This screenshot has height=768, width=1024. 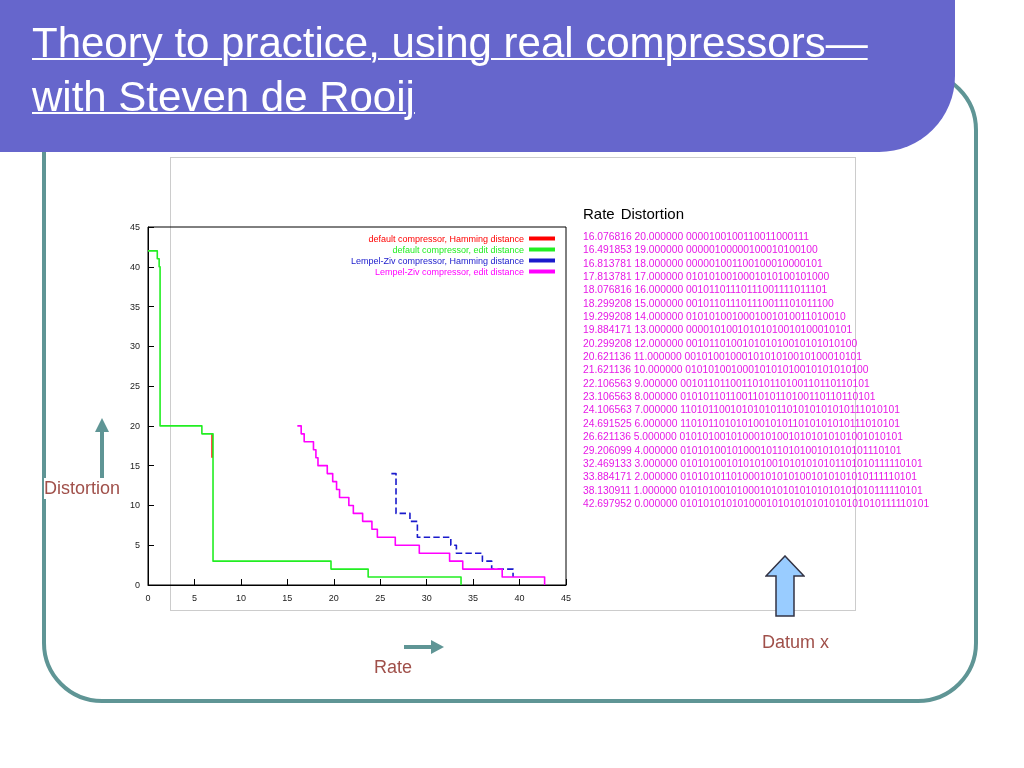 What do you see at coordinates (721, 343) in the screenshot?
I see `text: 20.299208 12.000000 001011010010101010010101010100` at bounding box center [721, 343].